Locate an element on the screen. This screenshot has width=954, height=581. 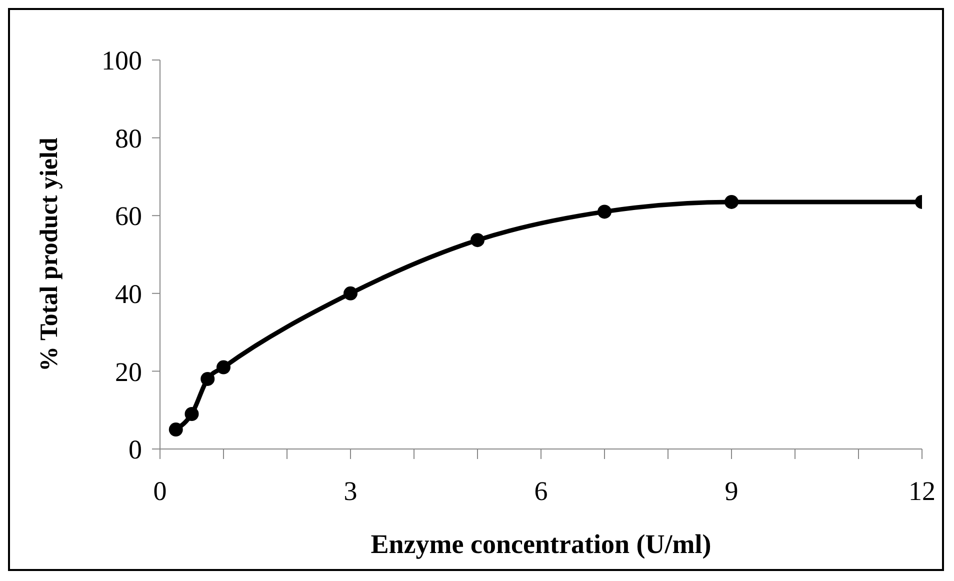
y-tick-label: 20 is located at coordinates (128, 371).